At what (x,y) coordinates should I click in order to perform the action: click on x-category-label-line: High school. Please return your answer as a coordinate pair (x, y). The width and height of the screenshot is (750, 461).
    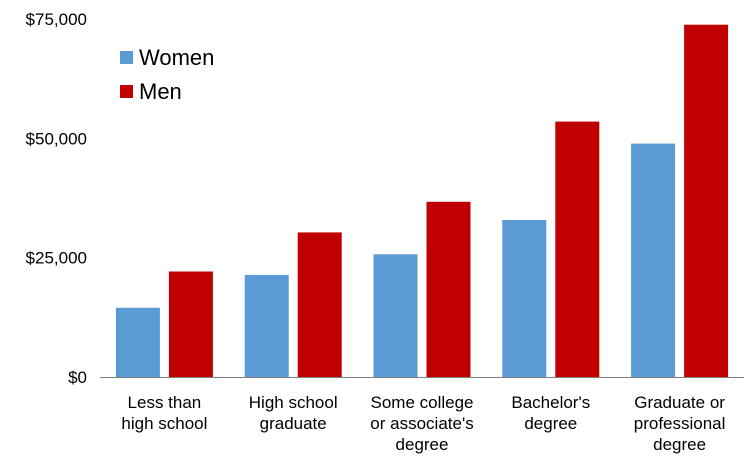
    Looking at the image, I should click on (293, 402).